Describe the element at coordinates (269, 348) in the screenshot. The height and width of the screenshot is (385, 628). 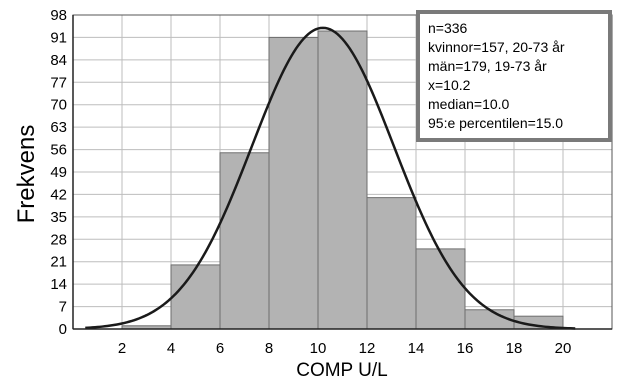
I see `x-tick-label: 8` at that location.